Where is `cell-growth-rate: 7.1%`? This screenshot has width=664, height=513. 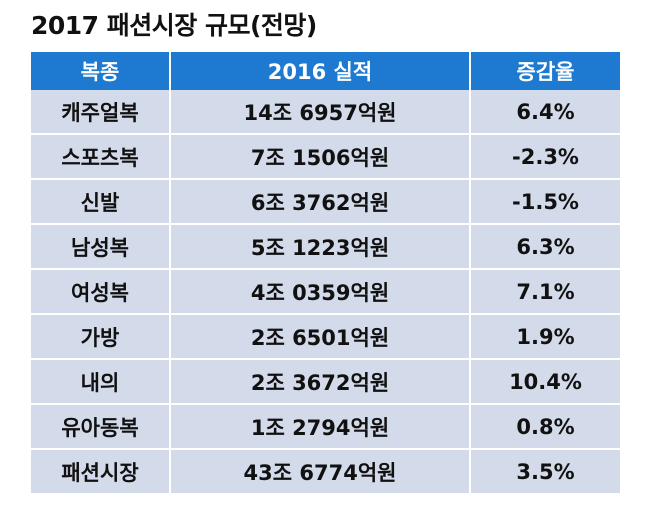 cell-growth-rate: 7.1% is located at coordinates (544, 291).